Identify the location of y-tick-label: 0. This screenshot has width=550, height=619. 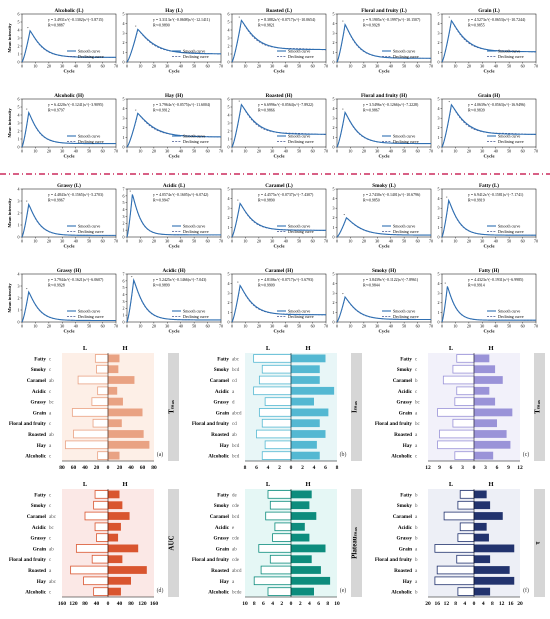
(229, 321).